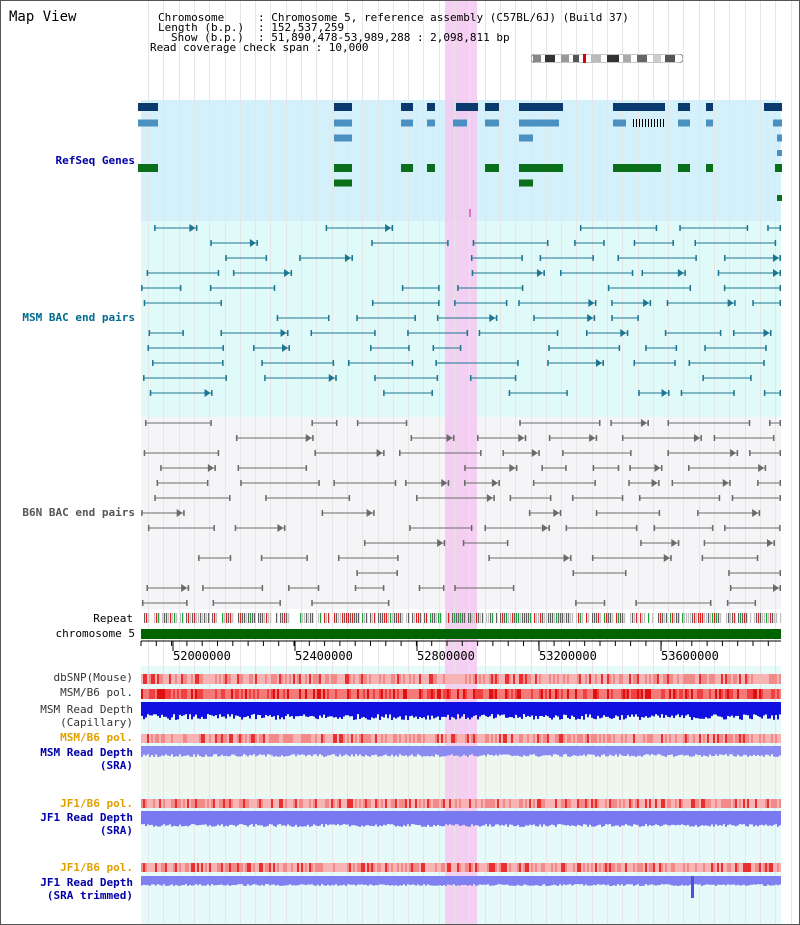  Describe the element at coordinates (400, 453) in the screenshot. I see `b6n-bac-end` at that location.